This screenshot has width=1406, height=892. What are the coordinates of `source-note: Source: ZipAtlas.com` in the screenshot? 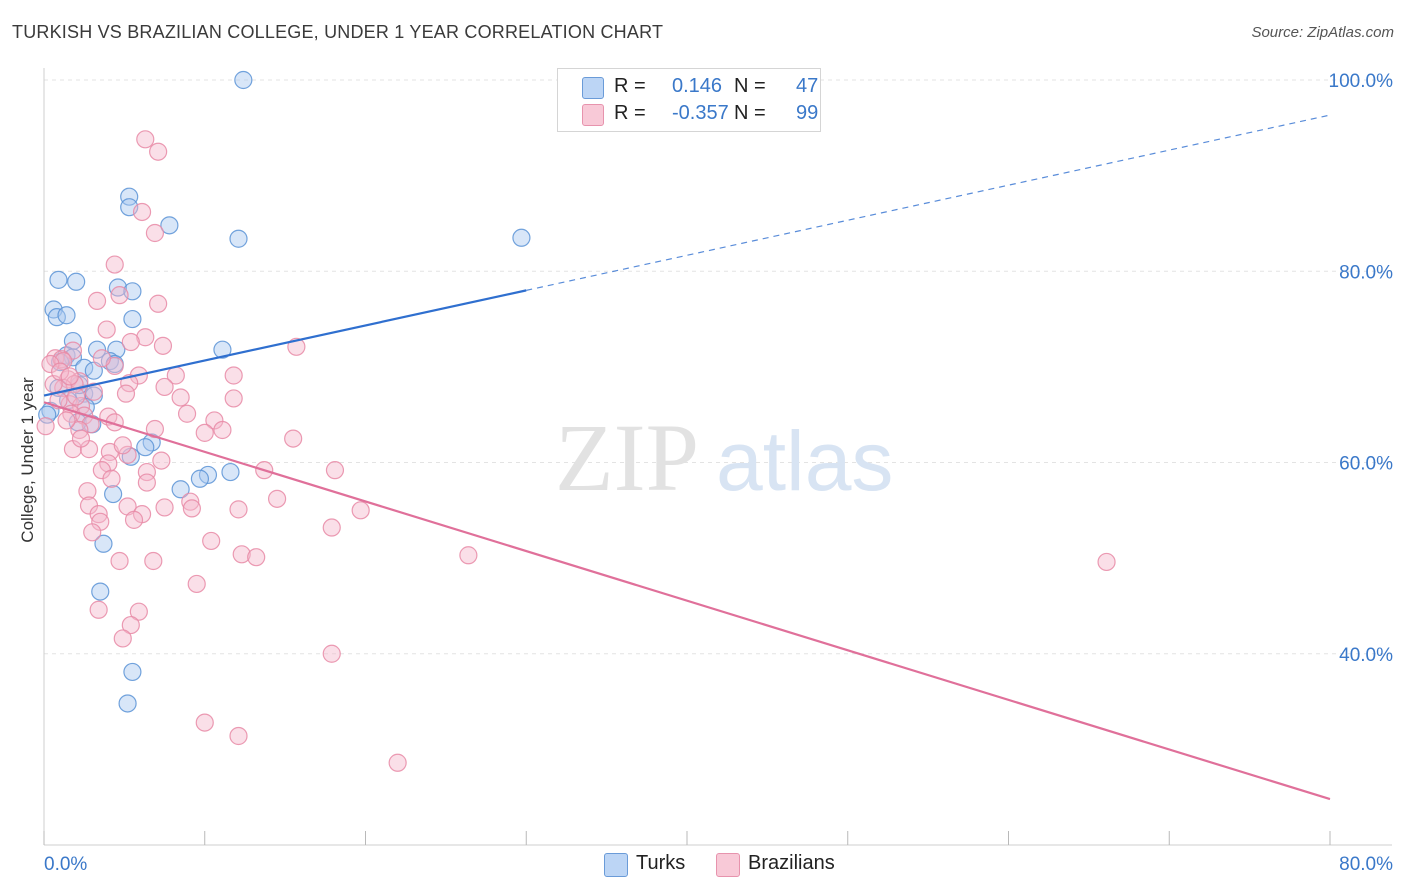 It's located at (1322, 32).